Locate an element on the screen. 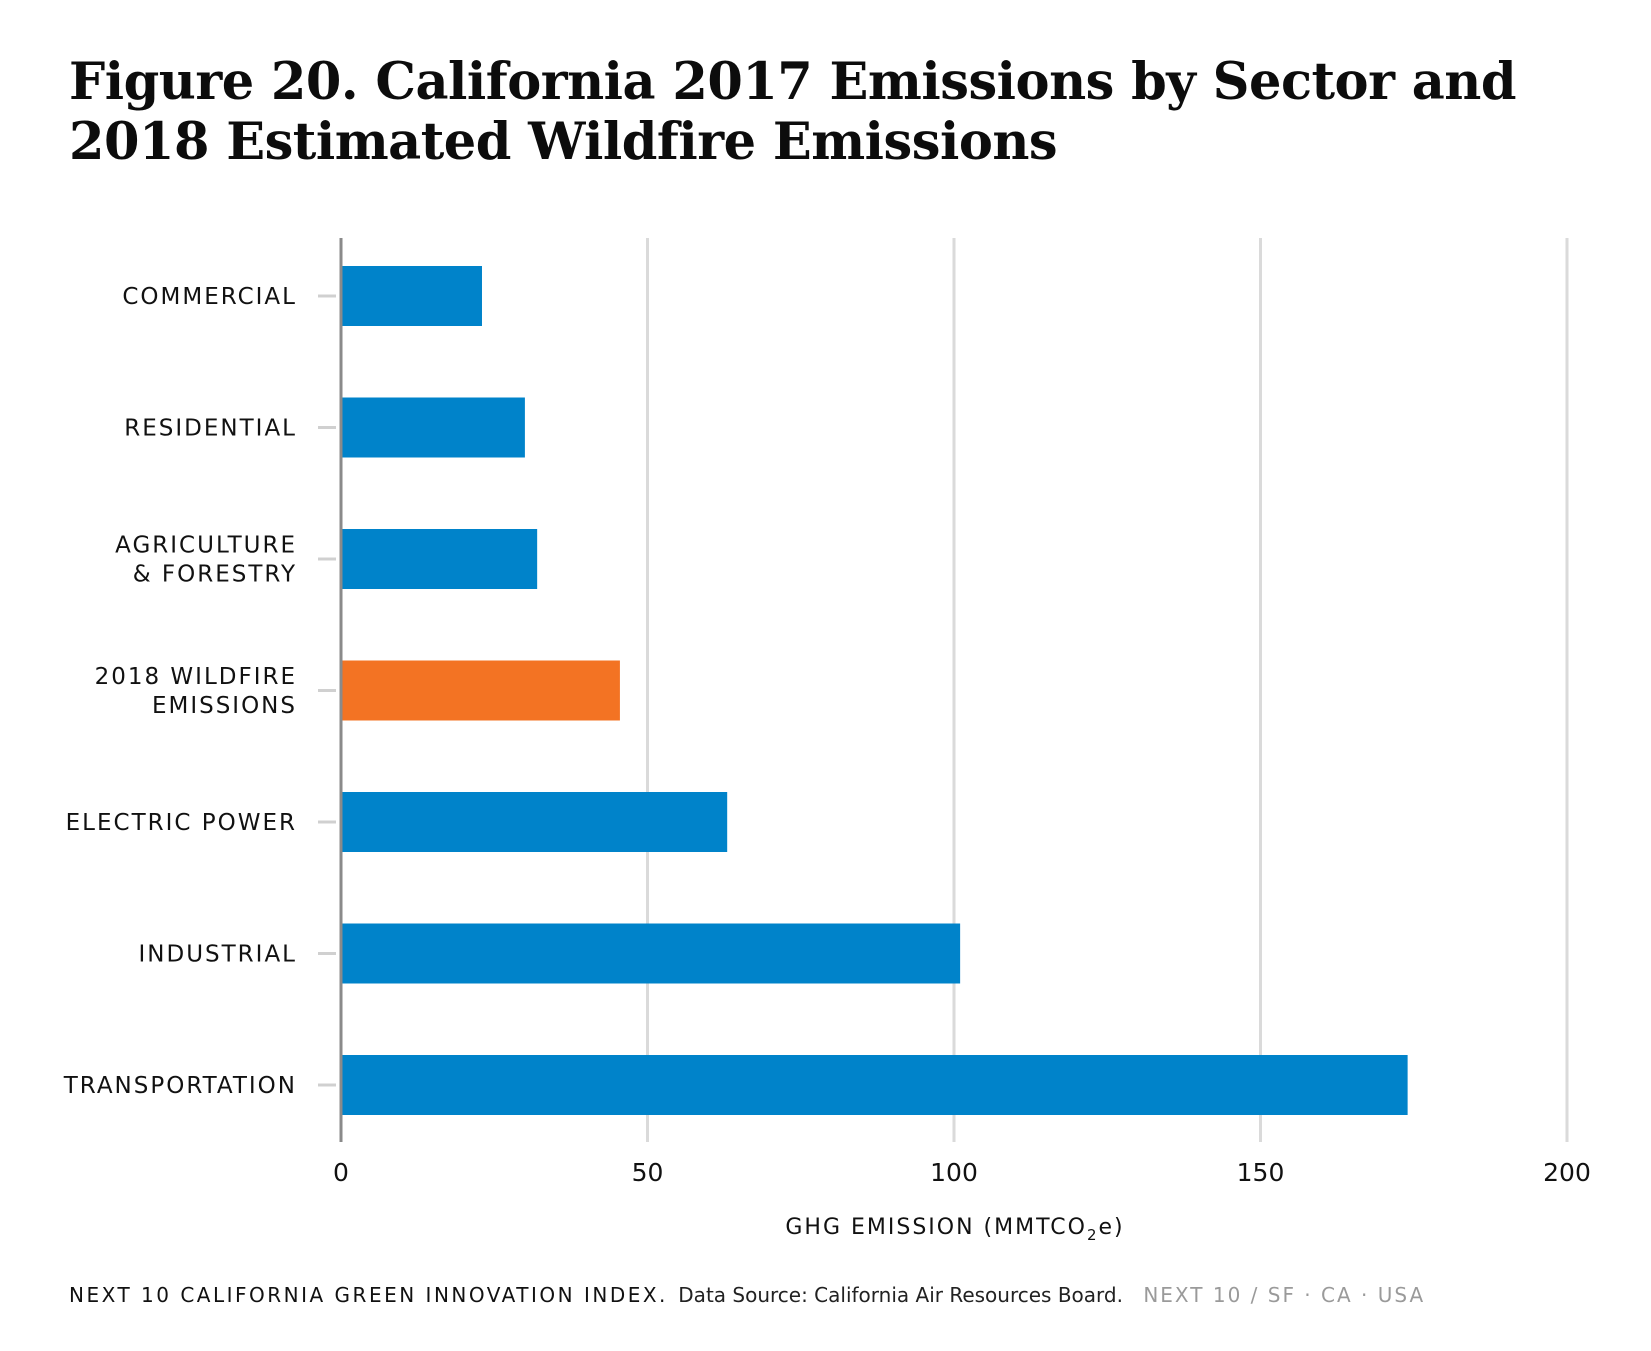  category-label-4: ELECTRIC POWER is located at coordinates (181, 823).